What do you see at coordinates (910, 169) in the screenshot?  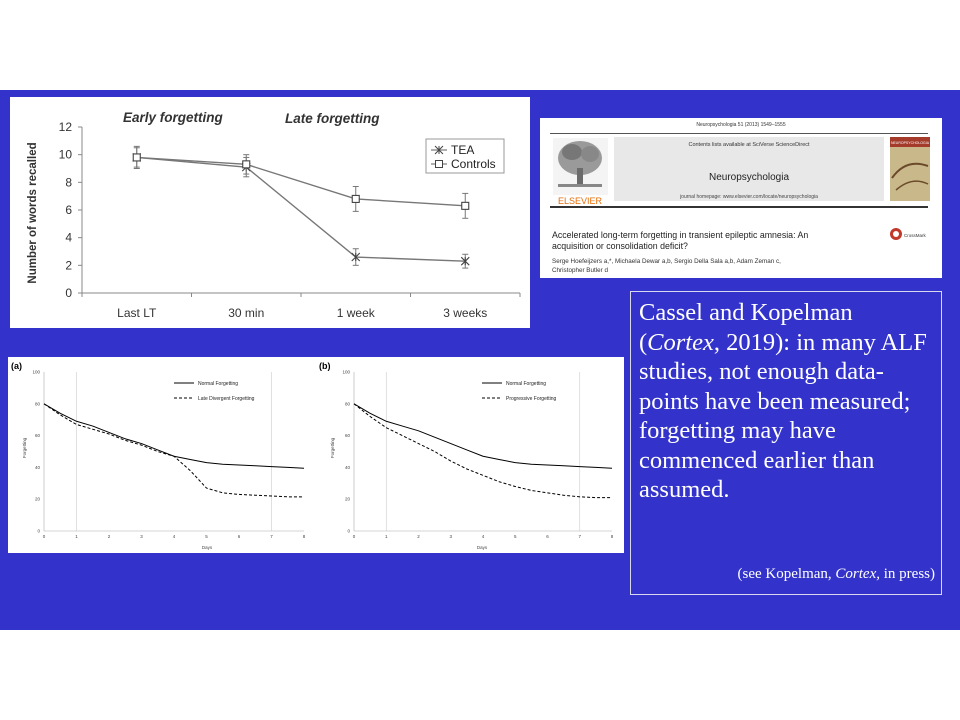 I see `journal-cover-image: NEUROPSYCHOLOGIA` at bounding box center [910, 169].